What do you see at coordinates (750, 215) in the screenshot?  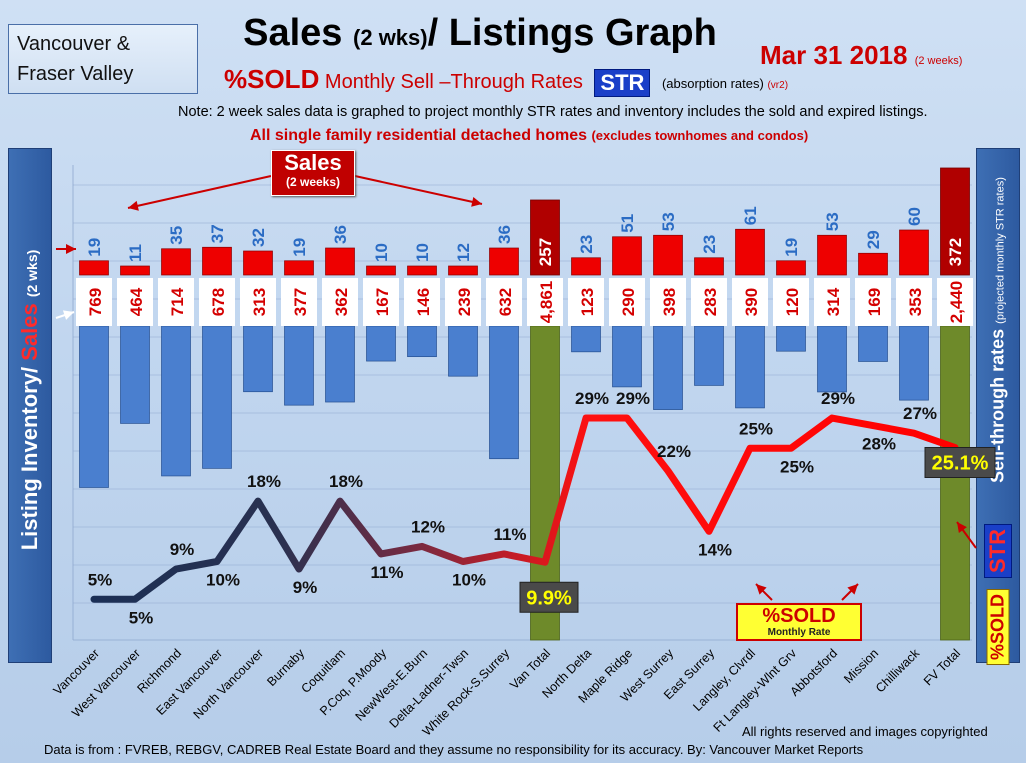 I see `sales-label-16: 61` at bounding box center [750, 215].